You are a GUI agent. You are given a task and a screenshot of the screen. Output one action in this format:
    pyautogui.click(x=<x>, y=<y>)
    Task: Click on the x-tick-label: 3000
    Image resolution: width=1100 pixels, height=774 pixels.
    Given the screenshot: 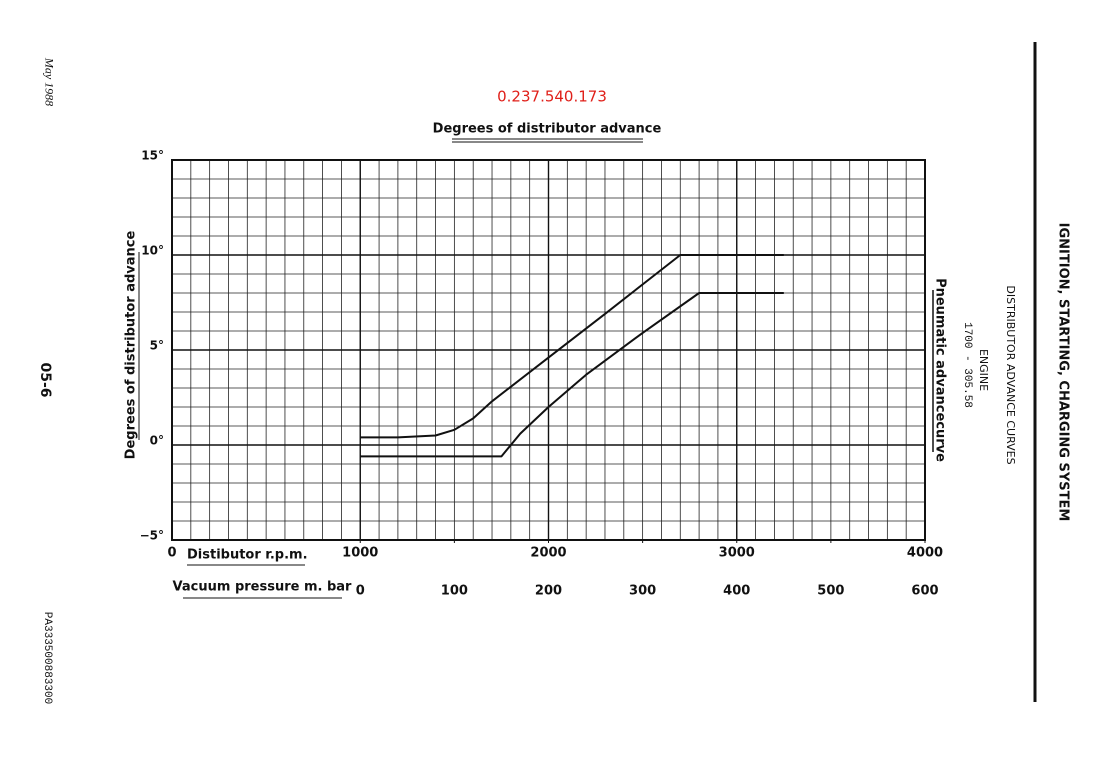 What is the action you would take?
    pyautogui.click(x=737, y=553)
    